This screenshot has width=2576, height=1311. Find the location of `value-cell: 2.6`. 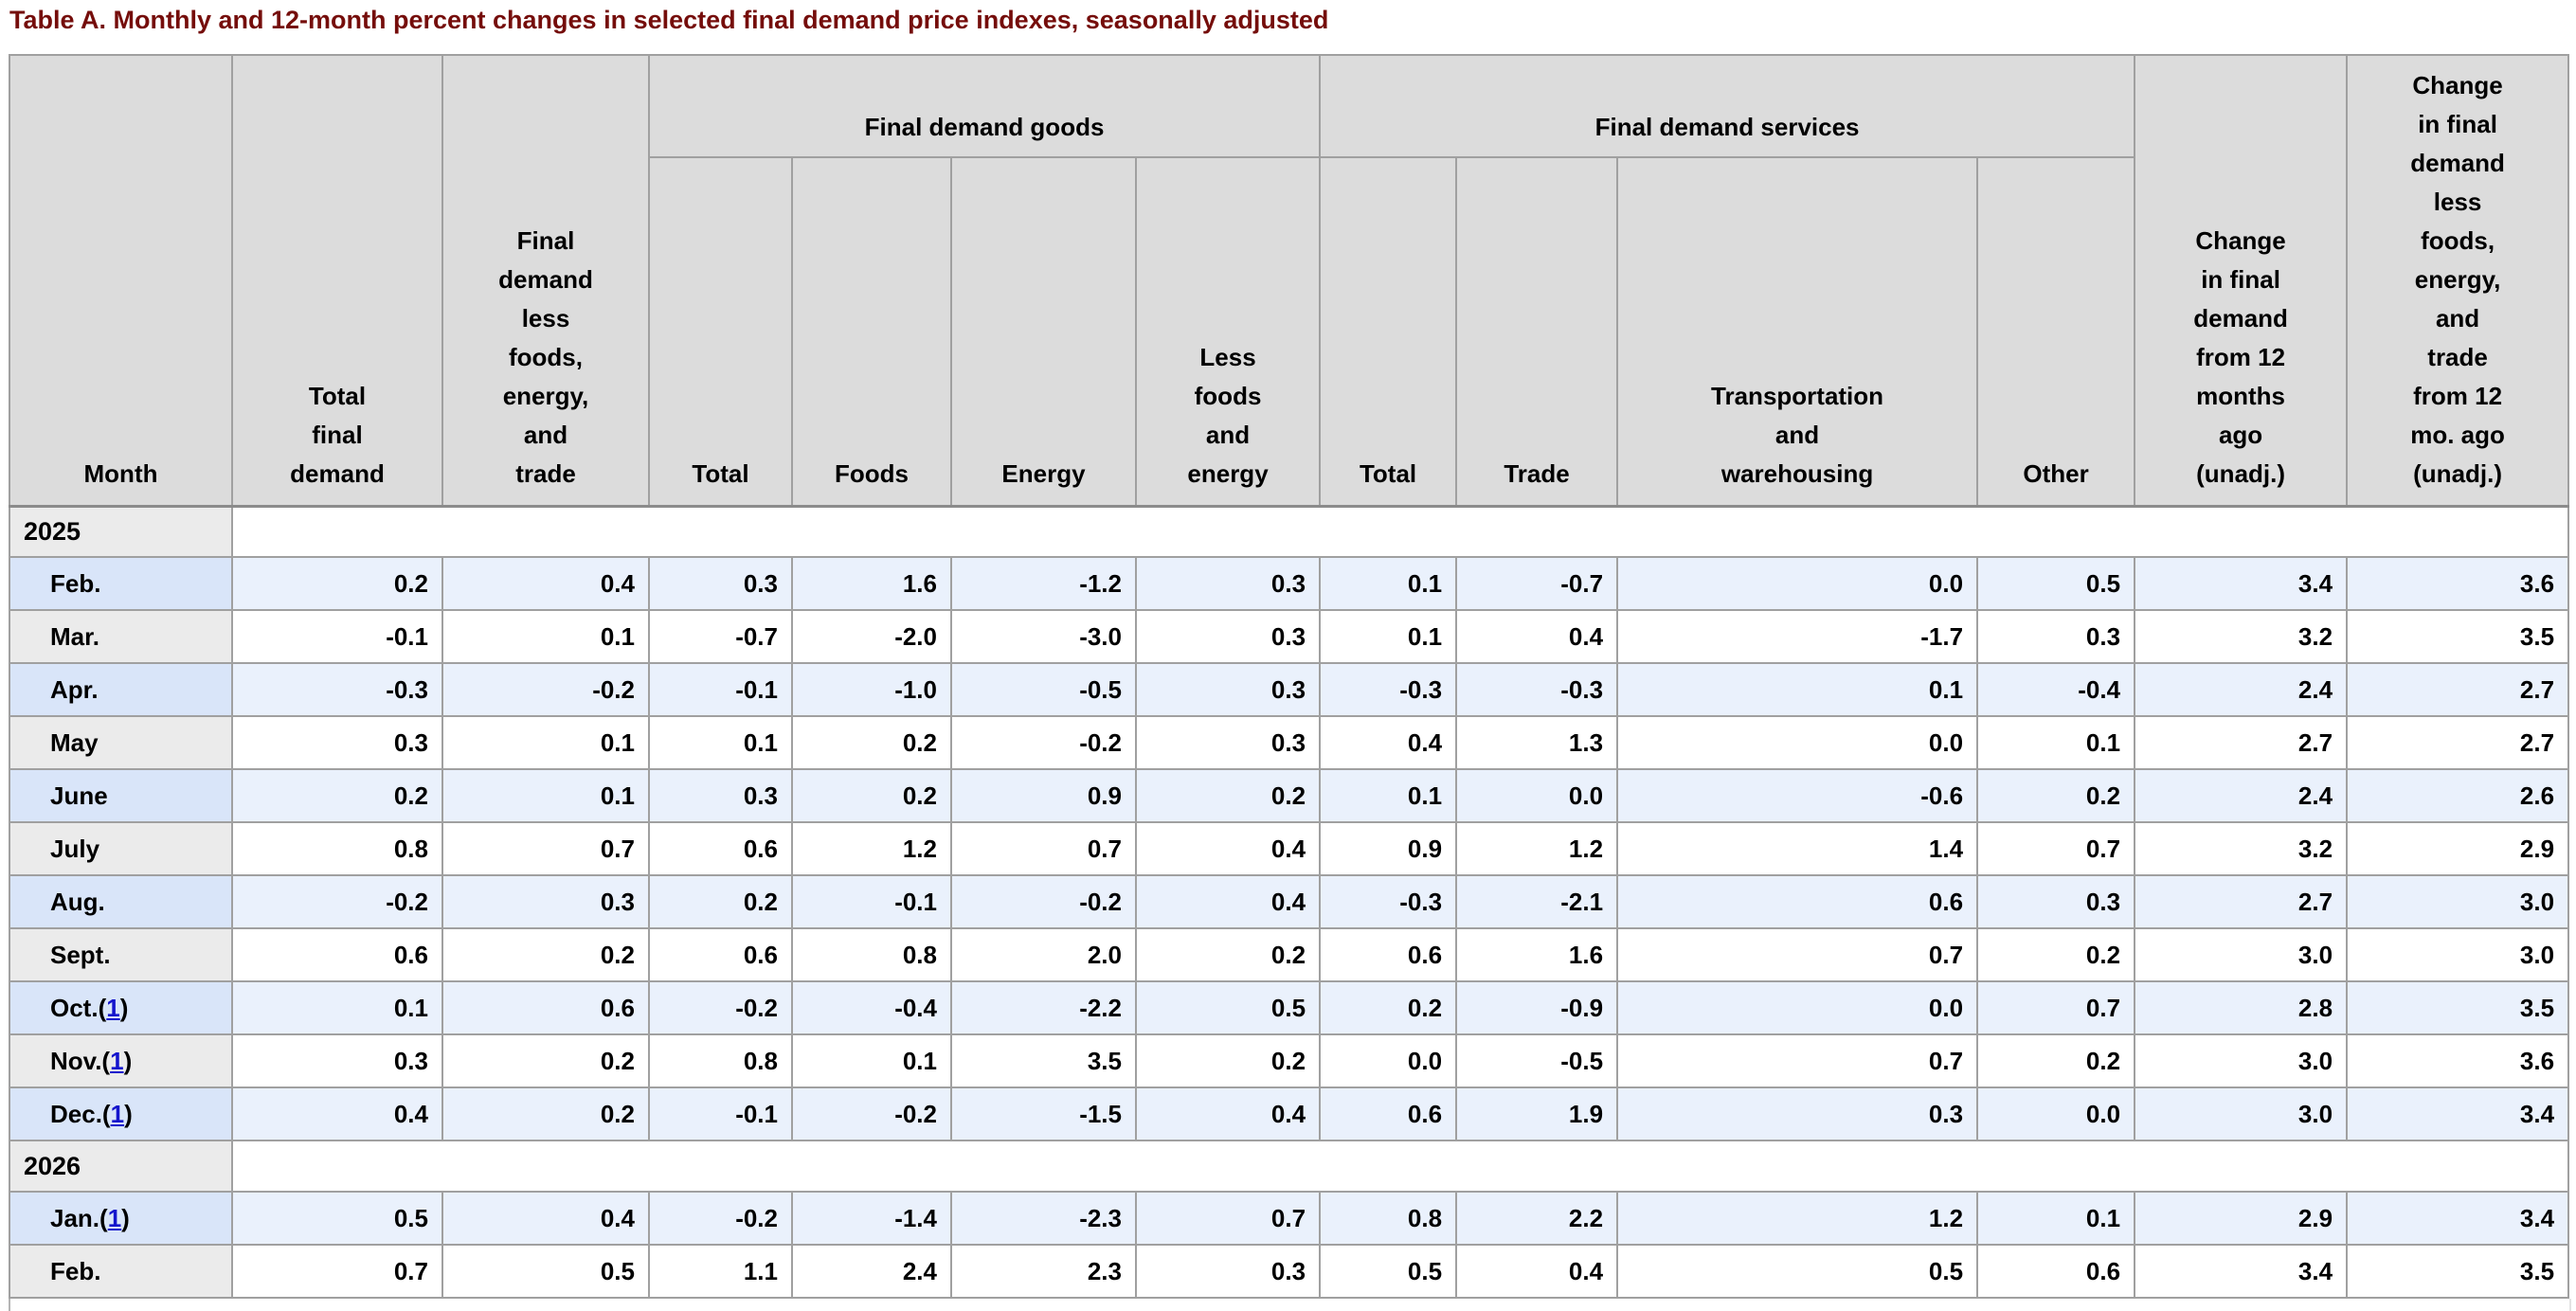

value-cell: 2.6 is located at coordinates (2458, 795).